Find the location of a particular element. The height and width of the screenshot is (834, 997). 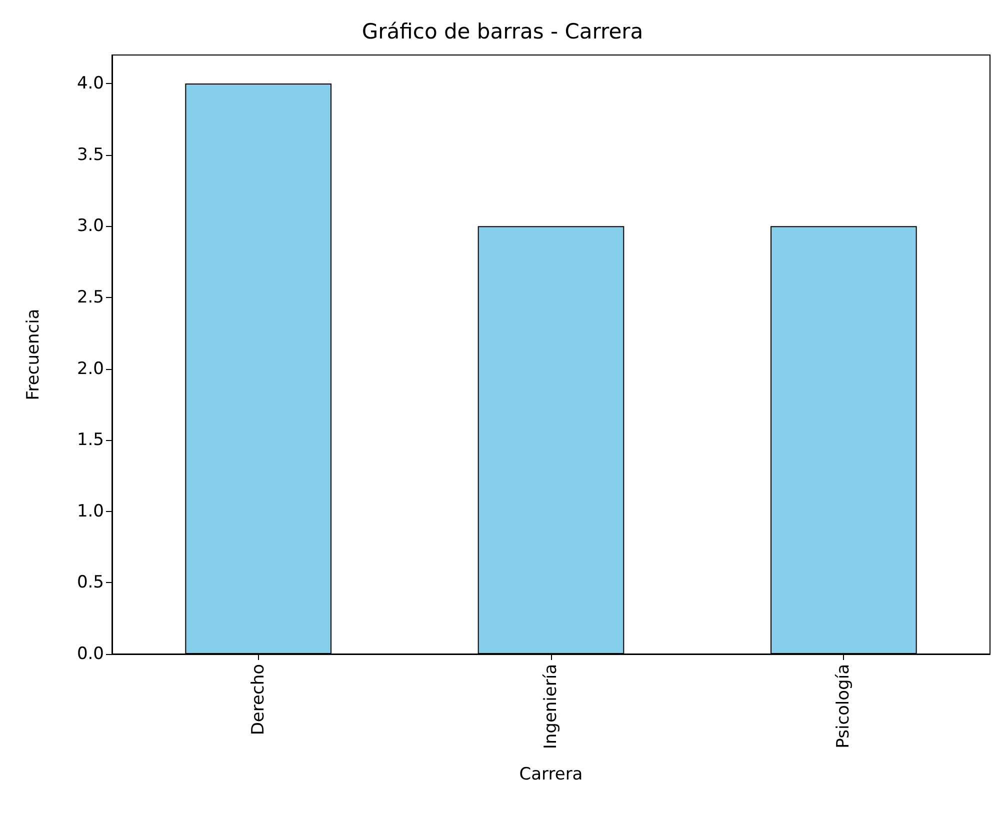

y-axis-title: Frecuencia is located at coordinates (34, 354).